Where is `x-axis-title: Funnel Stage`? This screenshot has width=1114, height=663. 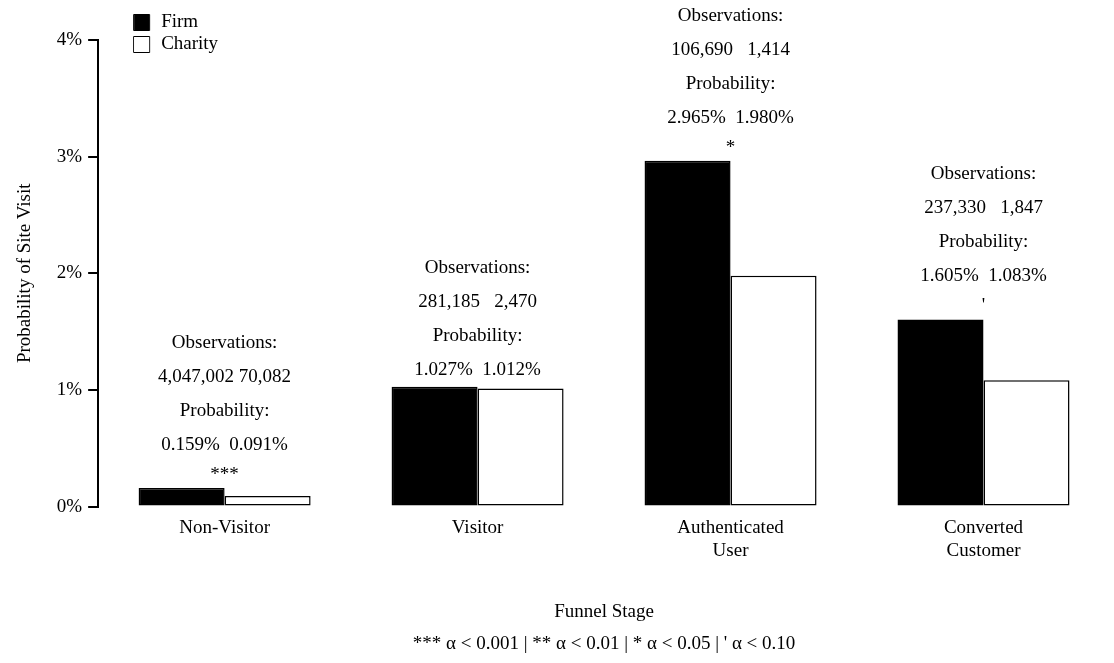 x-axis-title: Funnel Stage is located at coordinates (604, 610).